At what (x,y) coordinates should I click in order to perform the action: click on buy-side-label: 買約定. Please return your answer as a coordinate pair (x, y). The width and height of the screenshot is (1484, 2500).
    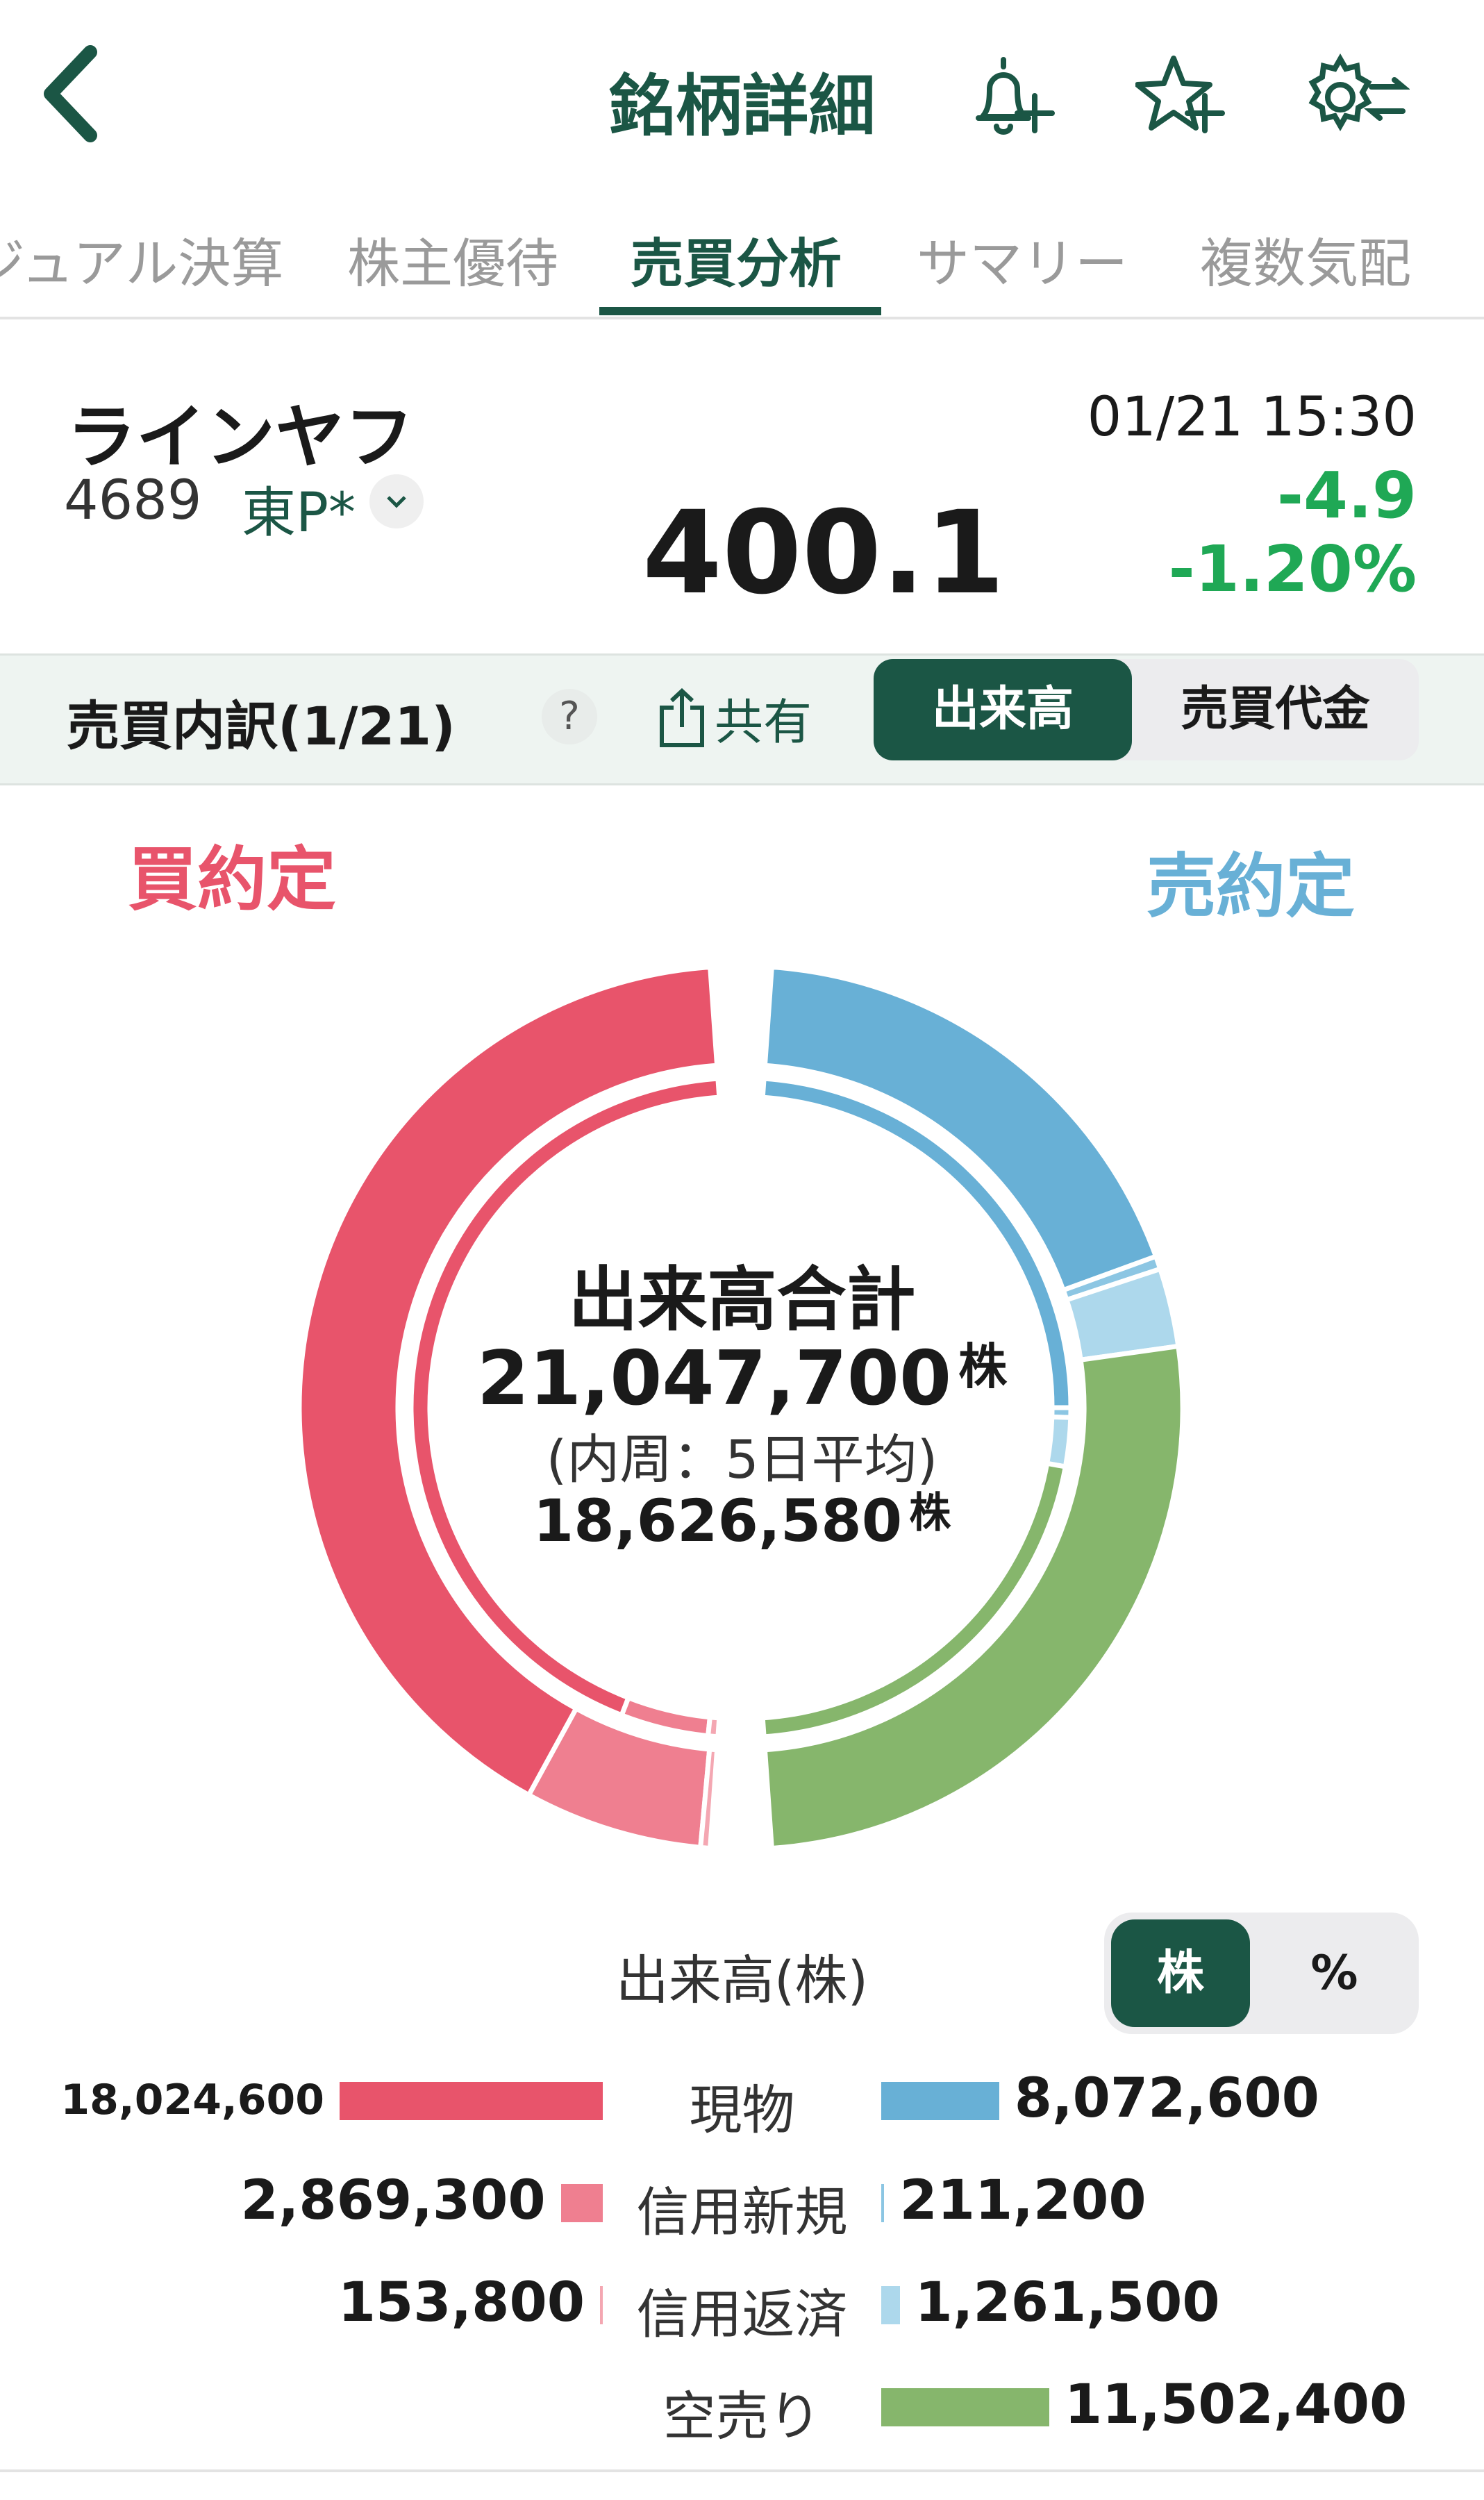
    Looking at the image, I should click on (232, 879).